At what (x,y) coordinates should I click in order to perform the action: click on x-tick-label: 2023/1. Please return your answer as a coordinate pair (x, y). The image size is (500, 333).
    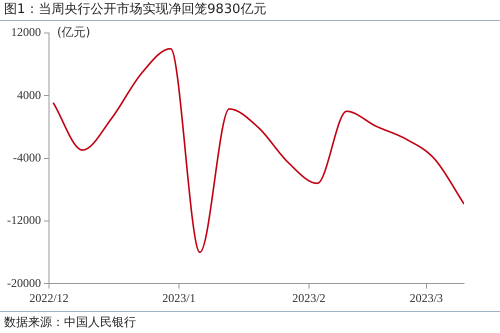
    Looking at the image, I should click on (179, 297).